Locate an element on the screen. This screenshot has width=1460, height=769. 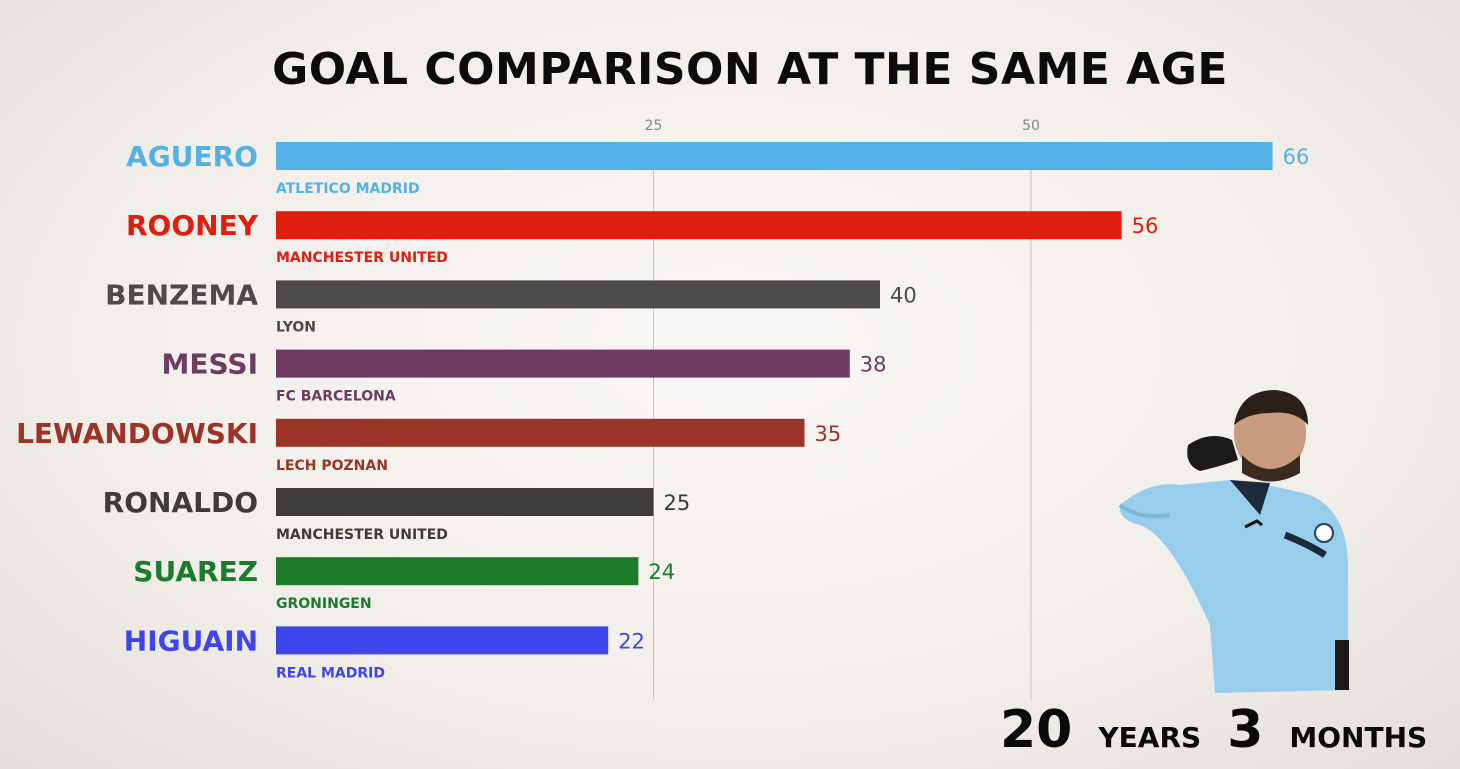
age-months-unit: MONTHS is located at coordinates (1358, 737).